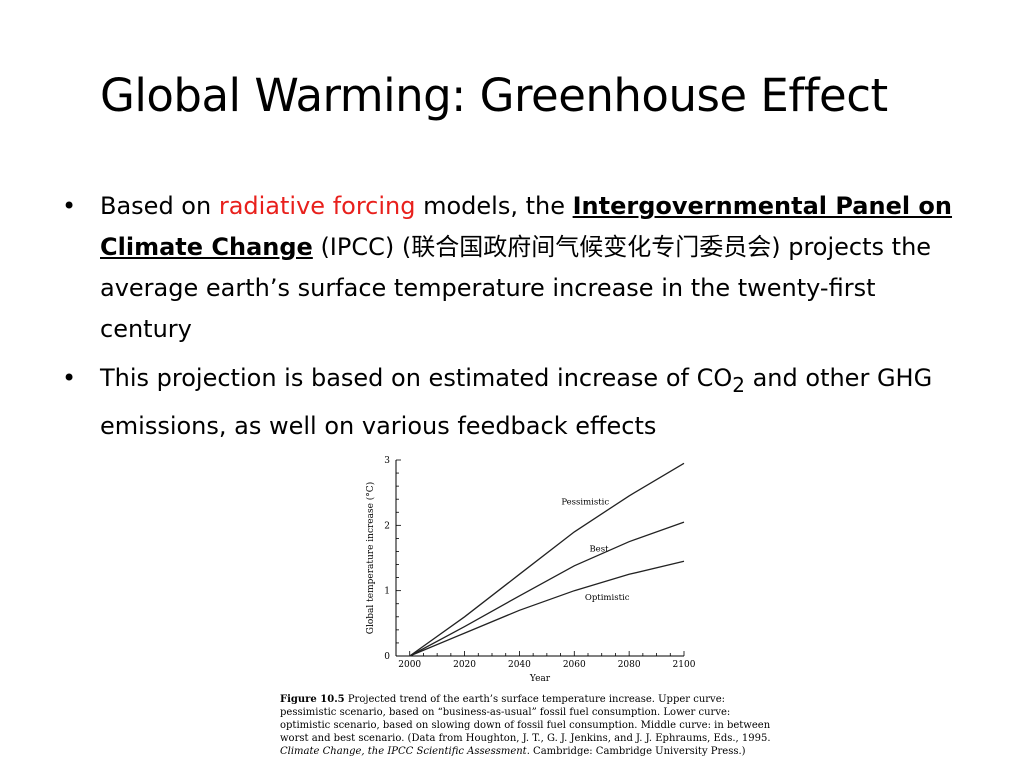  What do you see at coordinates (362, 247) in the screenshot?
I see `bullet-text: (IPCC) (` at bounding box center [362, 247].